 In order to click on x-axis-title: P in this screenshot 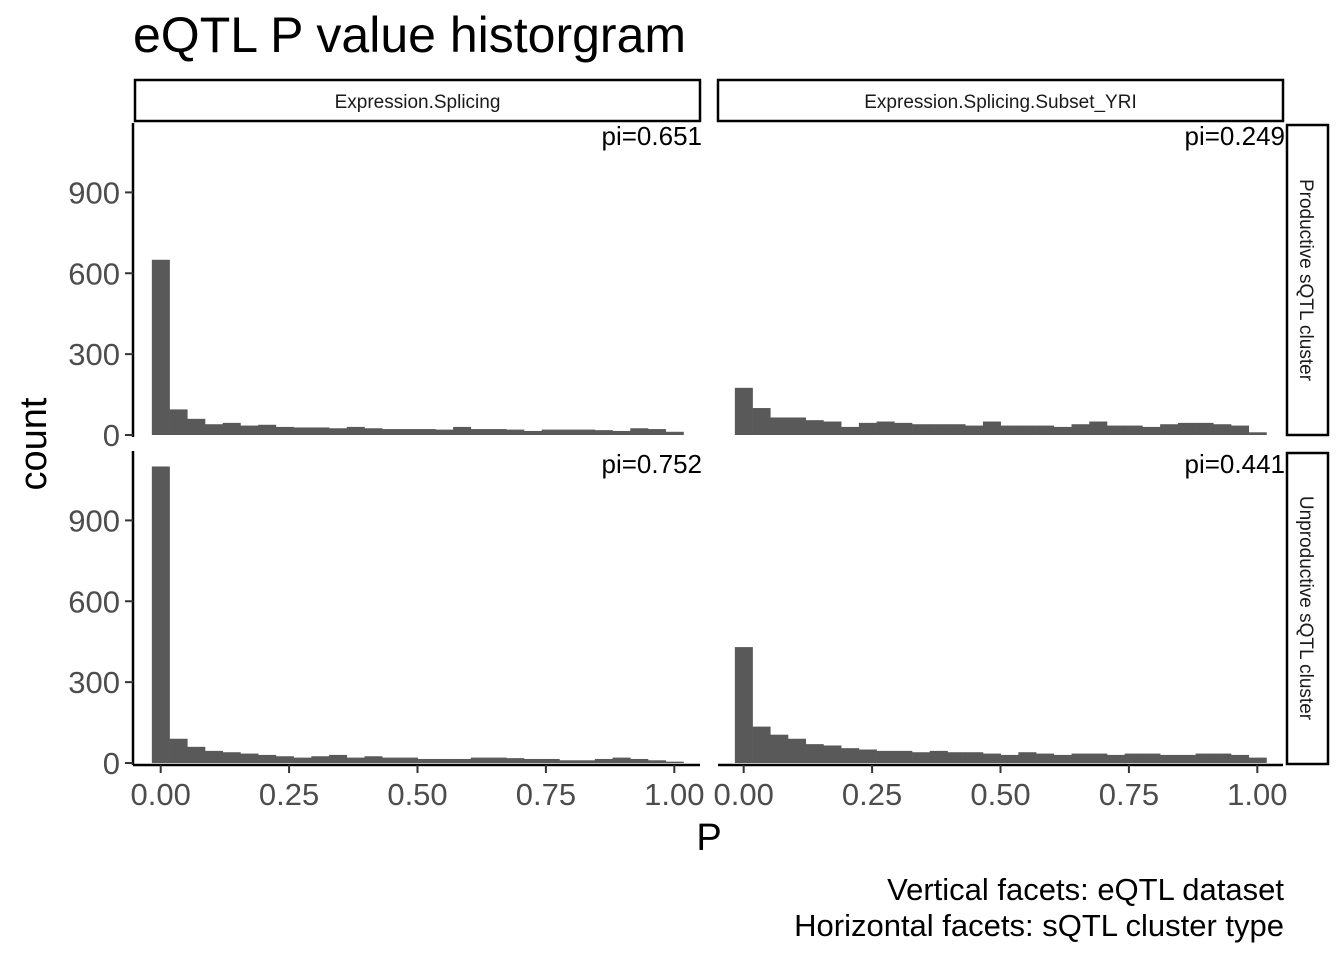, I will do `click(708, 838)`.